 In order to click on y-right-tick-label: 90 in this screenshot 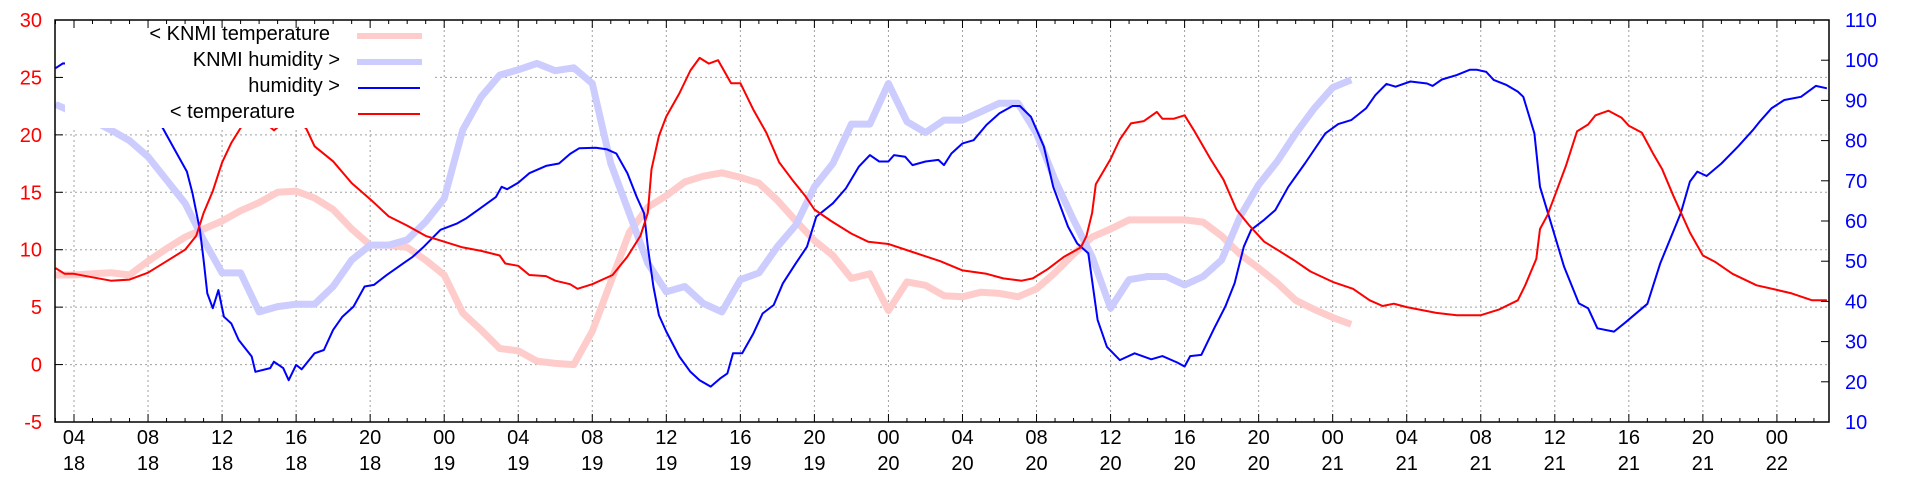, I will do `click(1856, 101)`.